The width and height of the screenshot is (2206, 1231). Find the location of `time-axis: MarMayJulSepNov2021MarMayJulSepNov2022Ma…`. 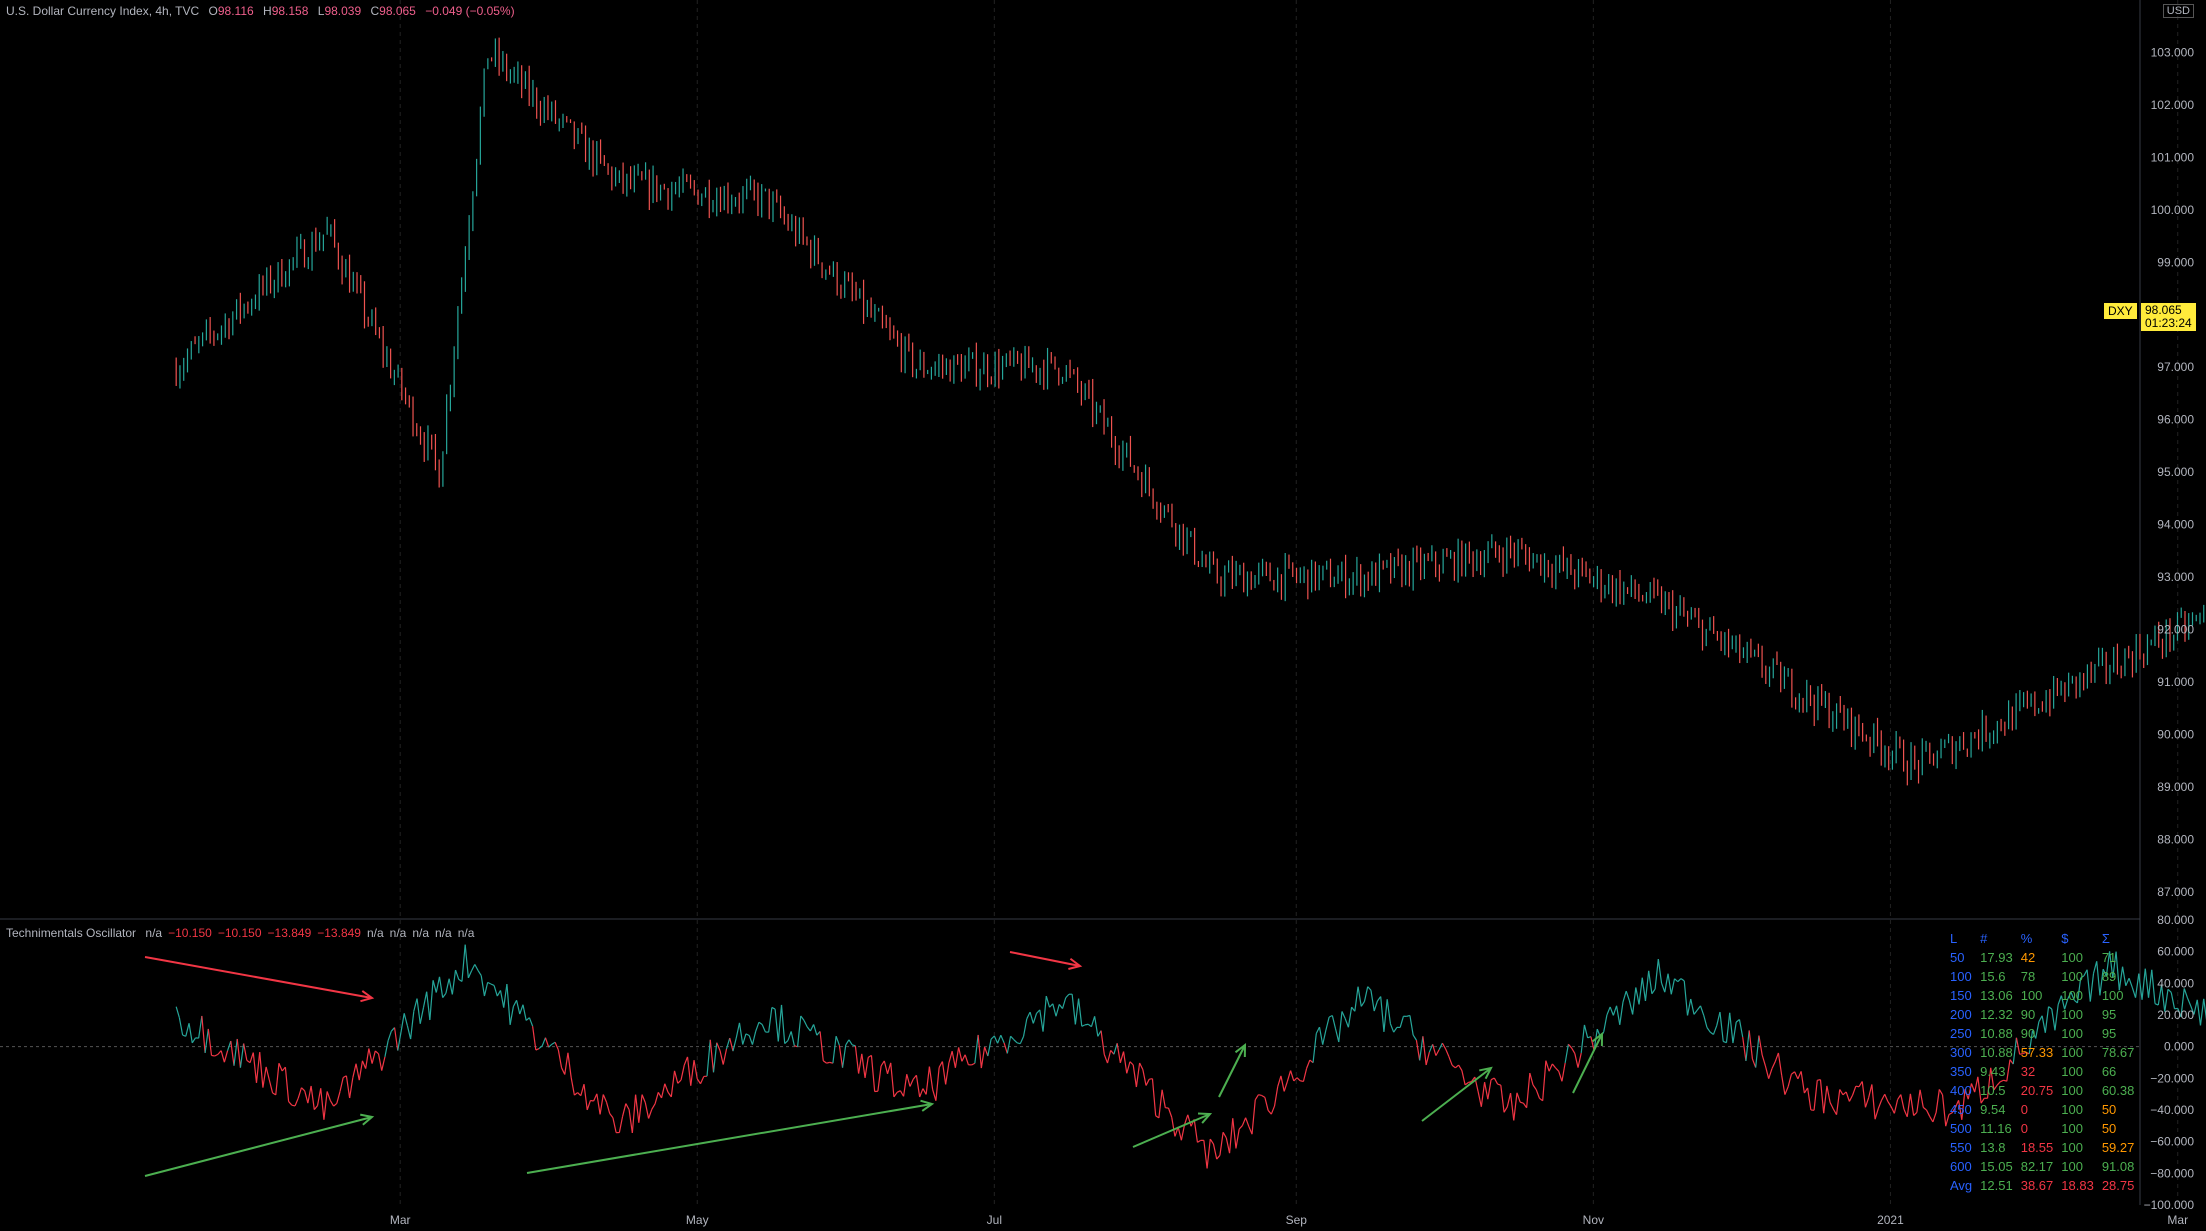

time-axis: MarMayJulSepNov2021MarMayJulSepNov2022Ma… is located at coordinates (1298, 1220).